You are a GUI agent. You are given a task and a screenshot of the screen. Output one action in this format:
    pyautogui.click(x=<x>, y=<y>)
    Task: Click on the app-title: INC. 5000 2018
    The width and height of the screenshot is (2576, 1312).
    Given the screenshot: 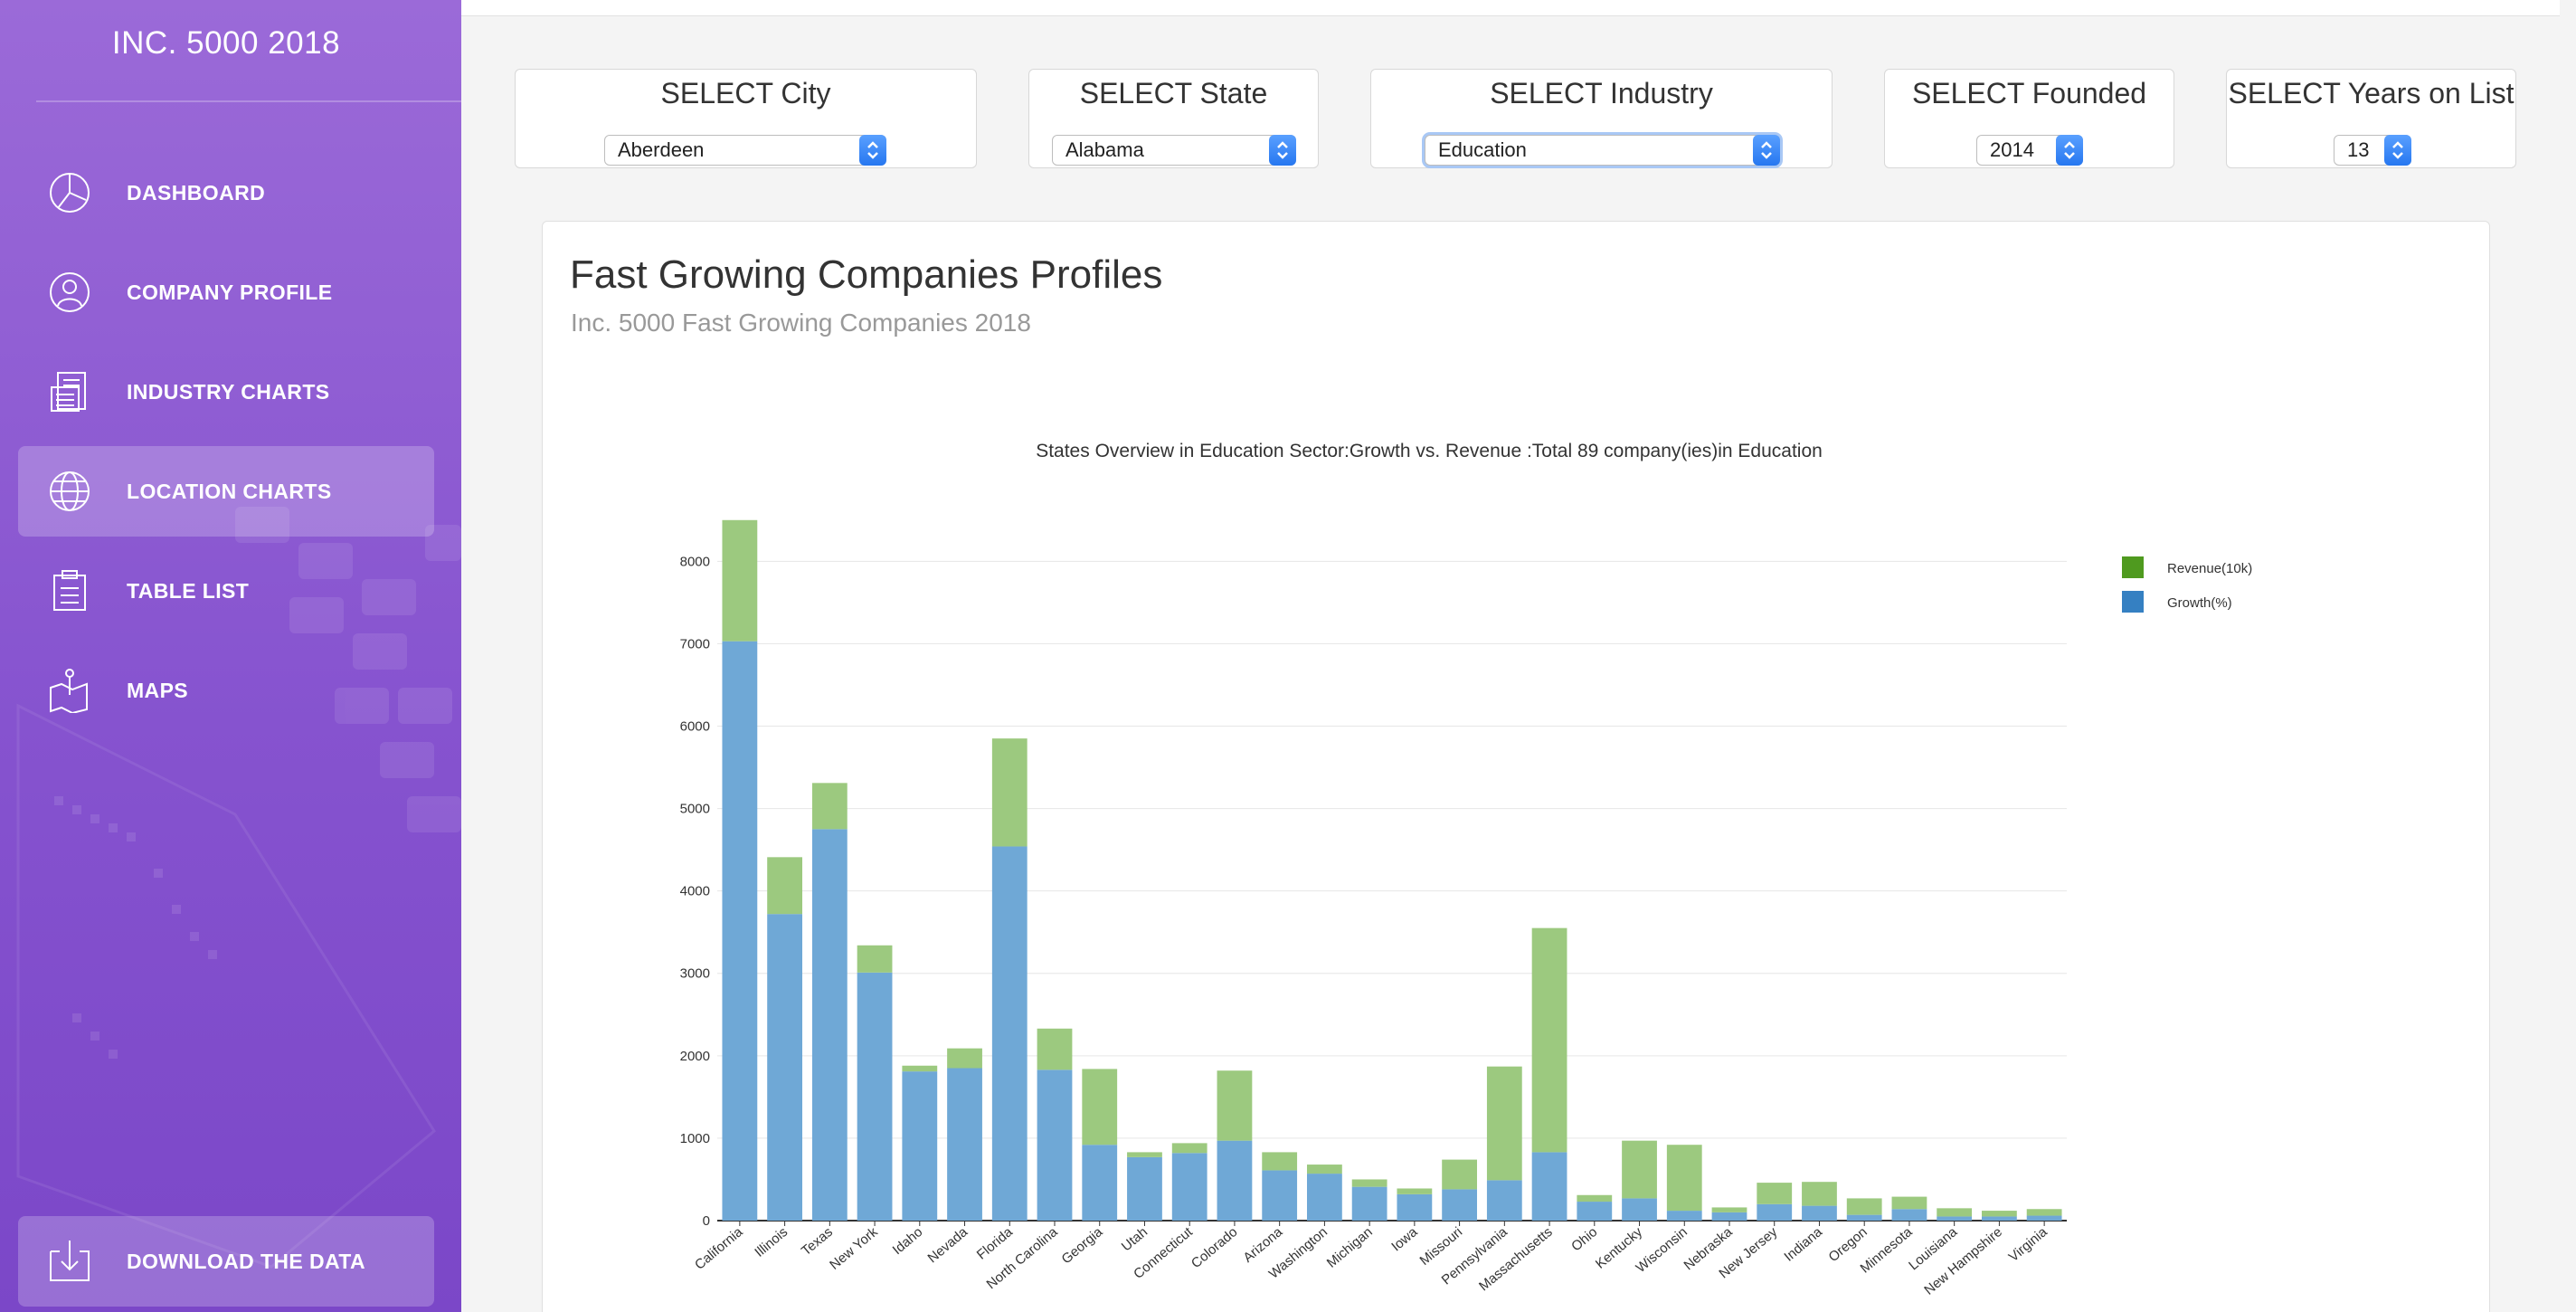 What is the action you would take?
    pyautogui.click(x=226, y=43)
    